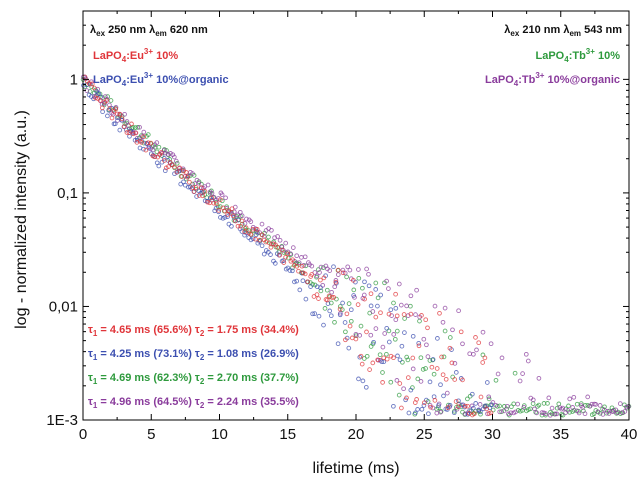 Image resolution: width=637 pixels, height=479 pixels. Describe the element at coordinates (149, 31) in the screenshot. I see `excitation-label-left: λex 250 nm λem 620 nm` at that location.